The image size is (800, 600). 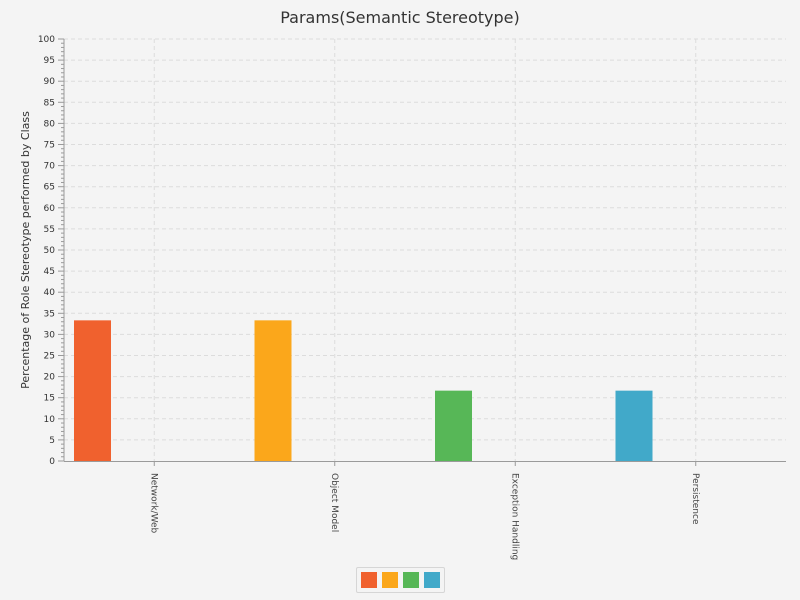 I want to click on y-tick-label: 0, so click(x=52, y=462).